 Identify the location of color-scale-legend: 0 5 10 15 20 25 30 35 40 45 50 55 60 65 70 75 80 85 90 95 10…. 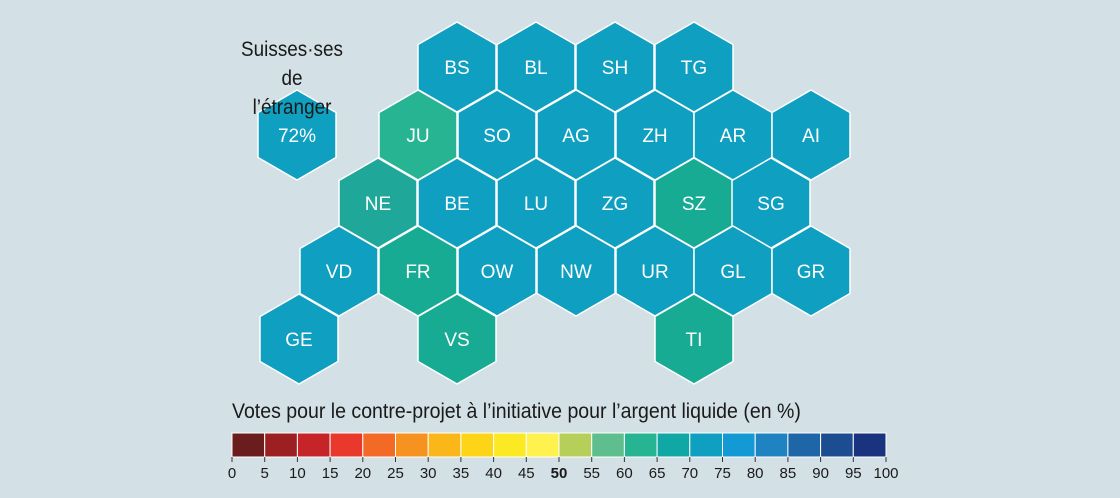
(563, 457).